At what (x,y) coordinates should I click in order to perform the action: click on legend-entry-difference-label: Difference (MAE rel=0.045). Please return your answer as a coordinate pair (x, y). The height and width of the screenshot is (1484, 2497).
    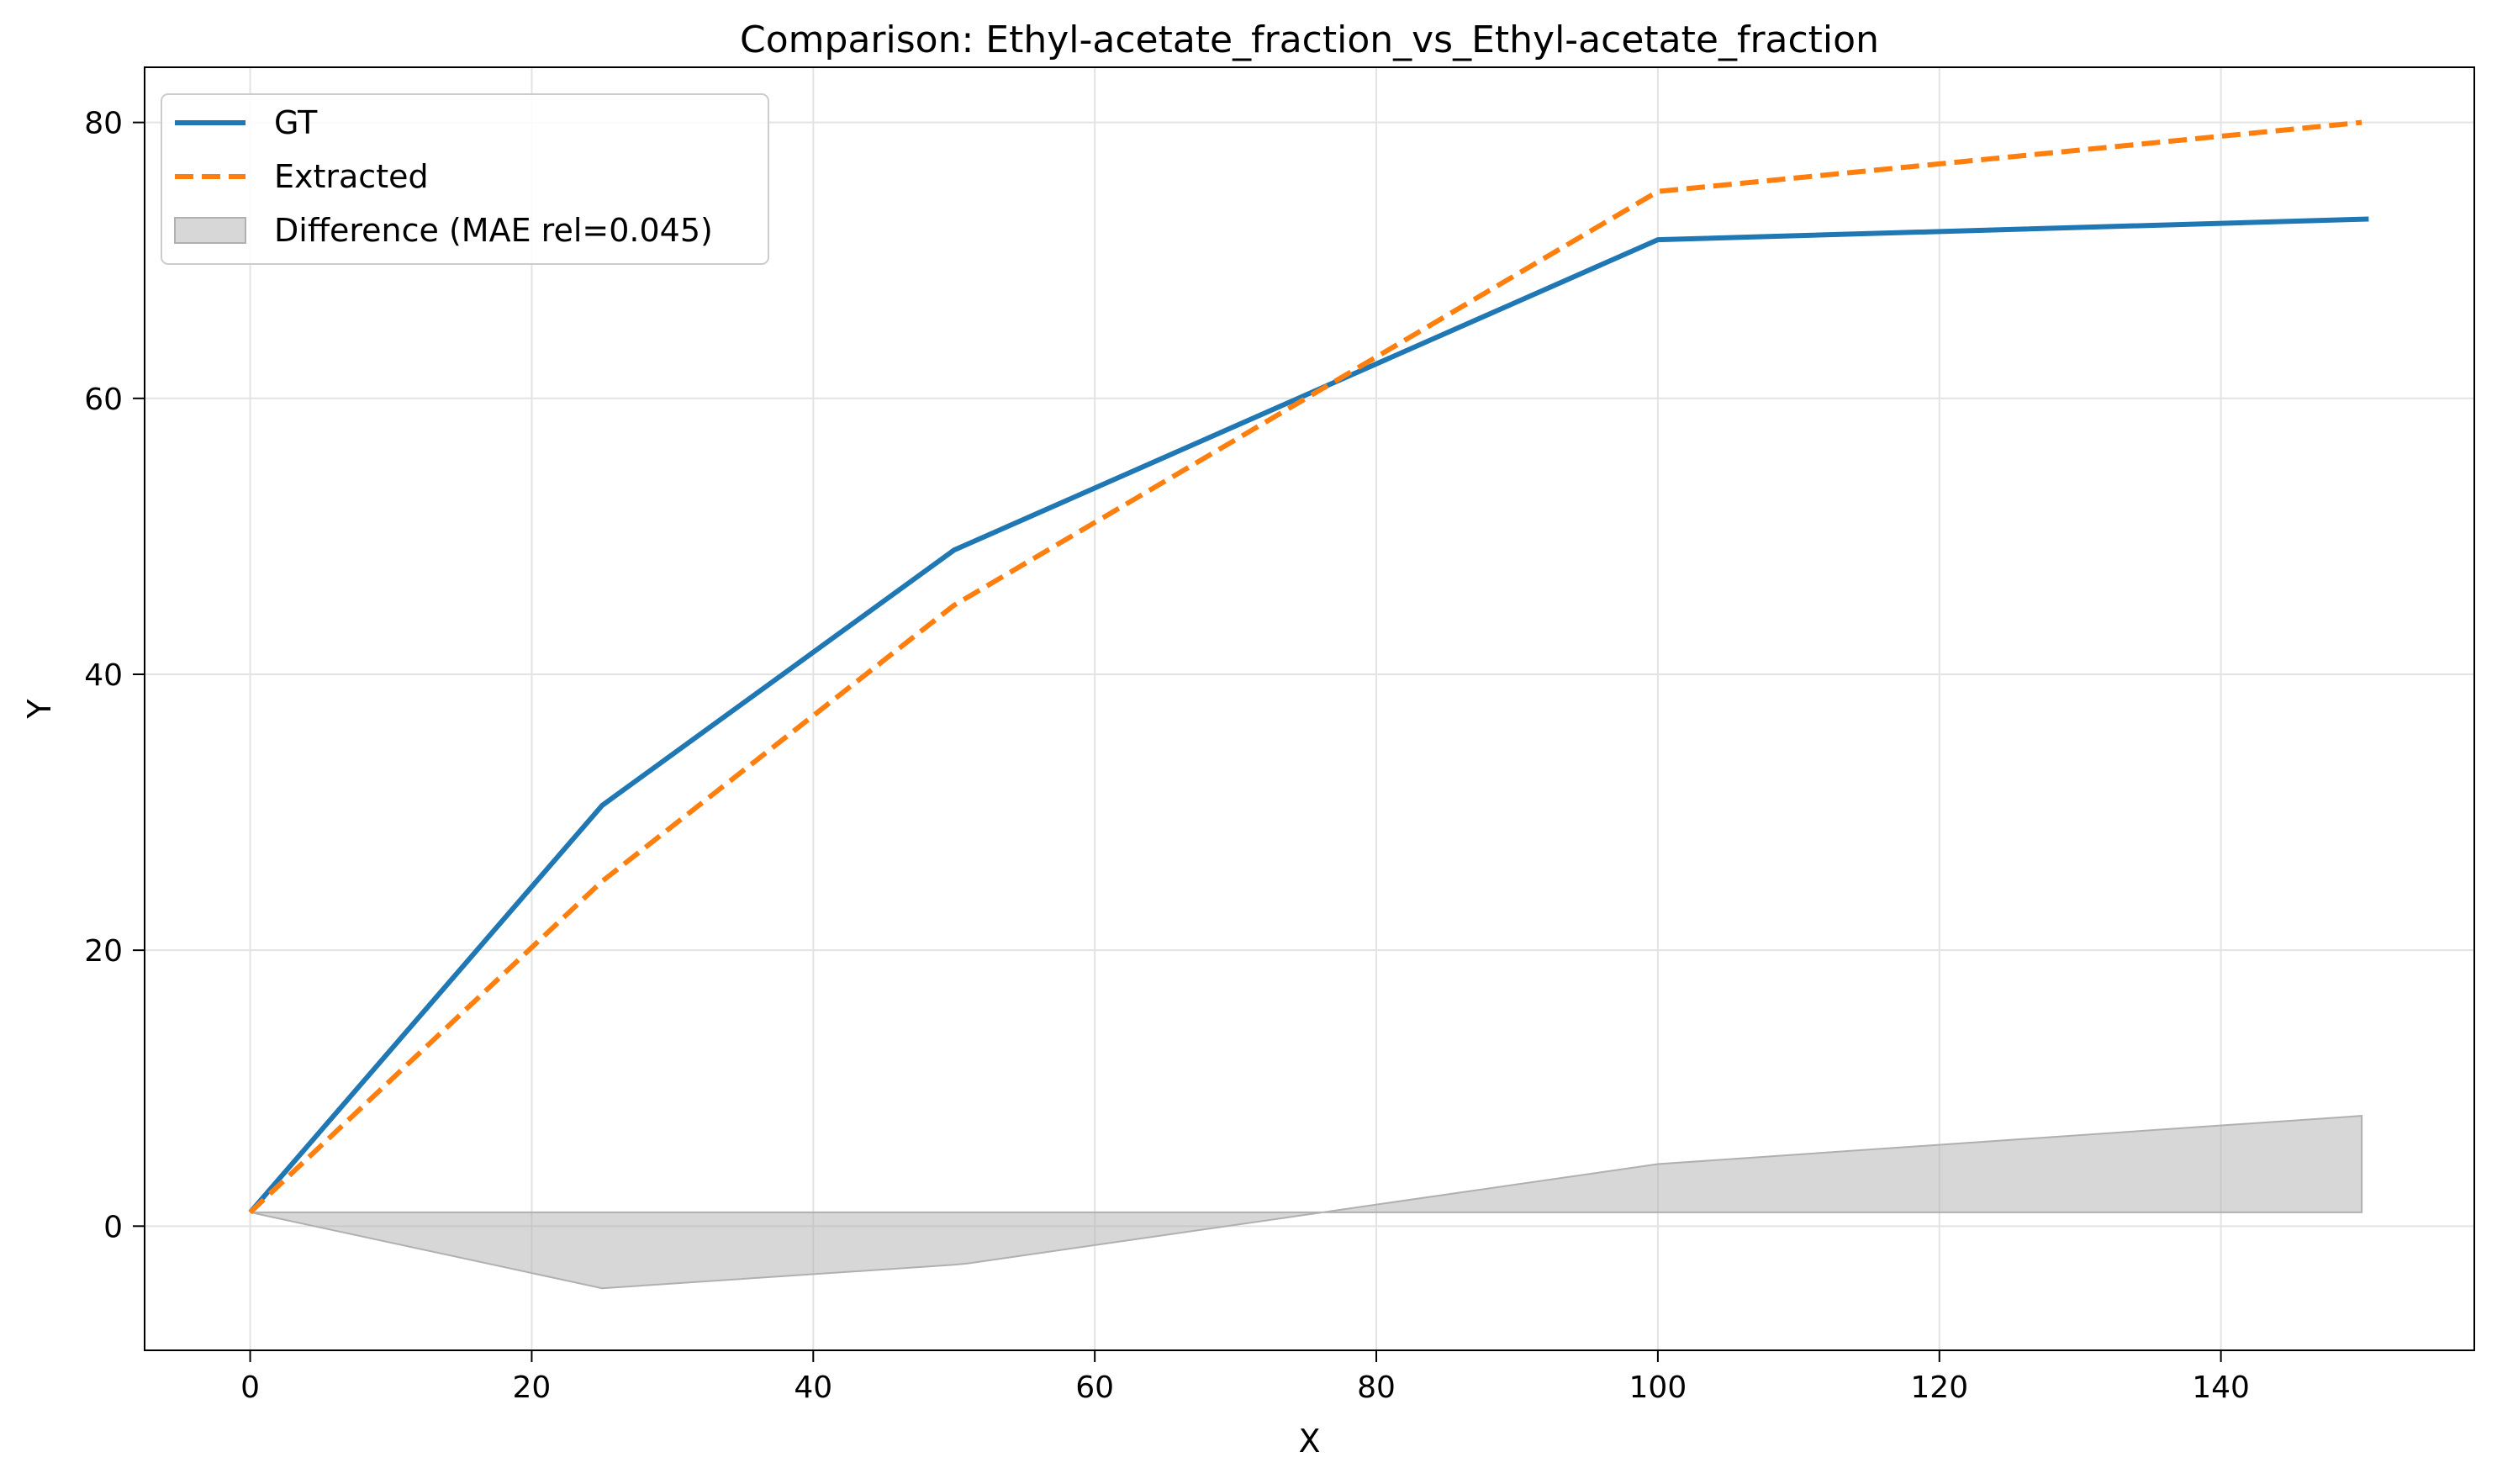
    Looking at the image, I should click on (493, 231).